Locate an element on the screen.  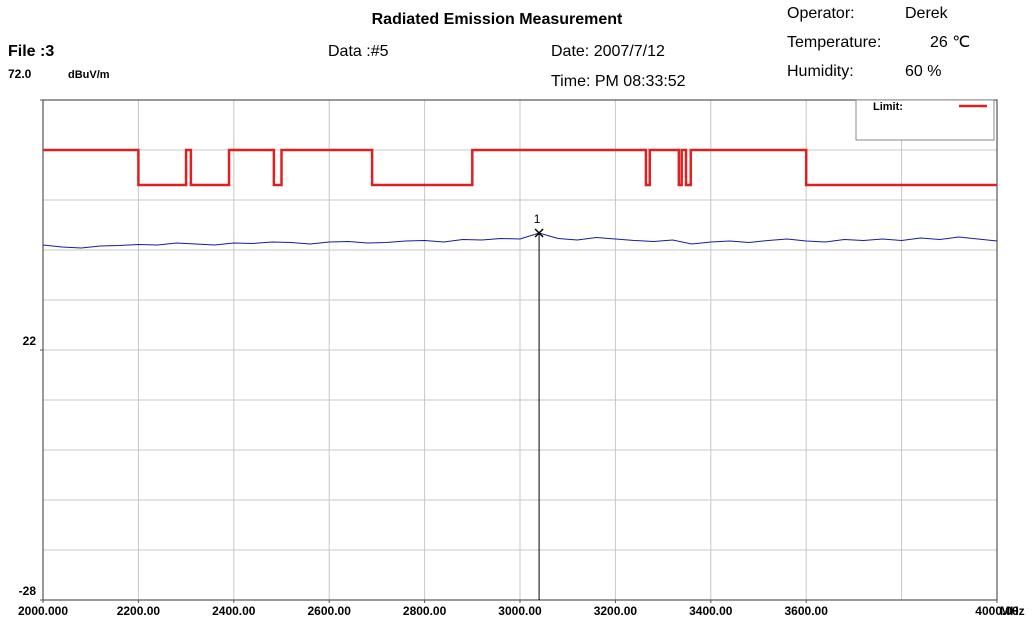
x-tick-label: 3200.00 is located at coordinates (616, 611).